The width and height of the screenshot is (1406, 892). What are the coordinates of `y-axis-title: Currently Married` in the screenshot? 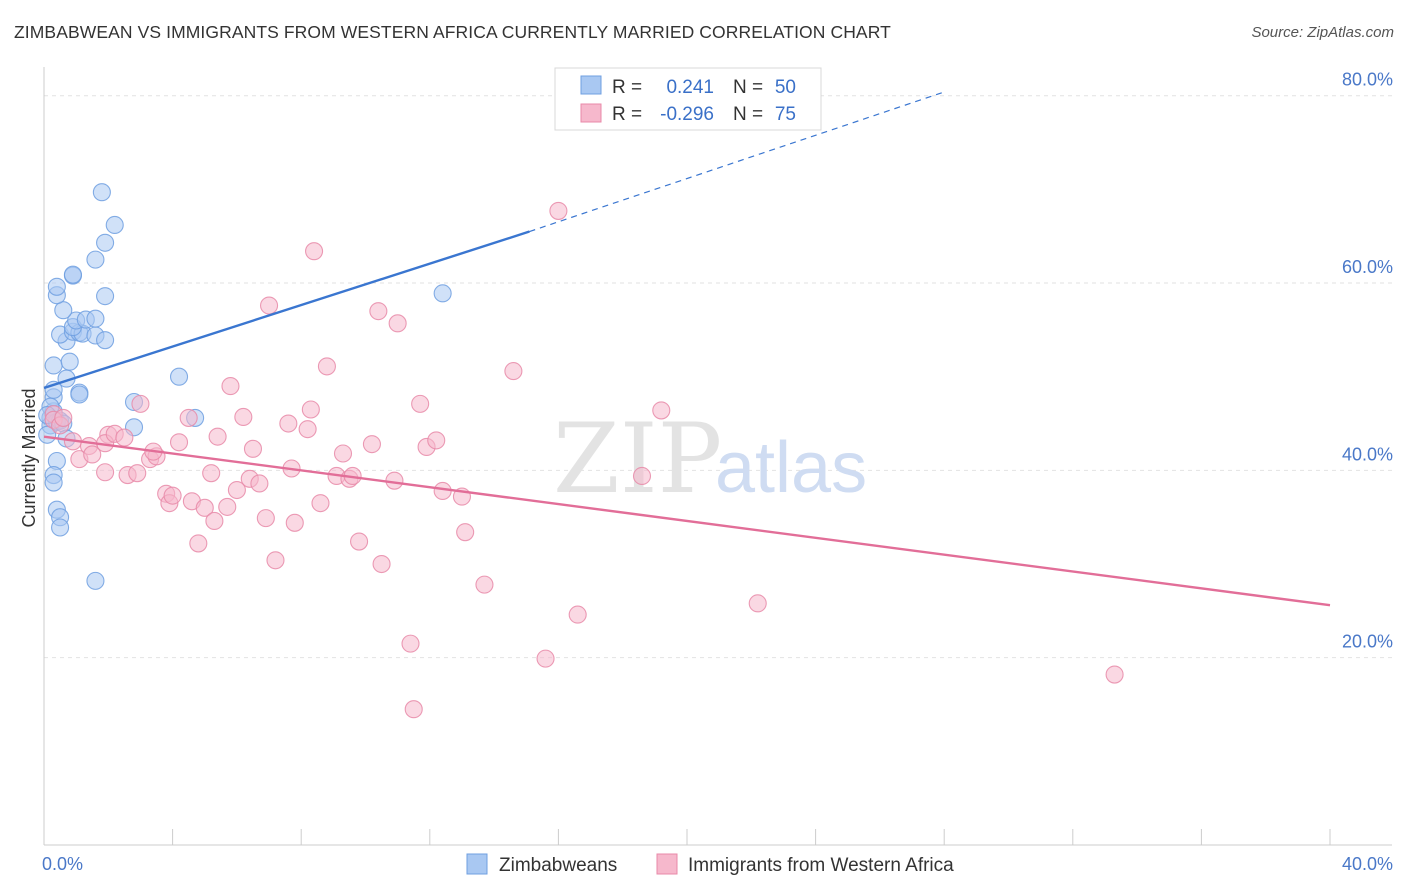 It's located at (29, 457).